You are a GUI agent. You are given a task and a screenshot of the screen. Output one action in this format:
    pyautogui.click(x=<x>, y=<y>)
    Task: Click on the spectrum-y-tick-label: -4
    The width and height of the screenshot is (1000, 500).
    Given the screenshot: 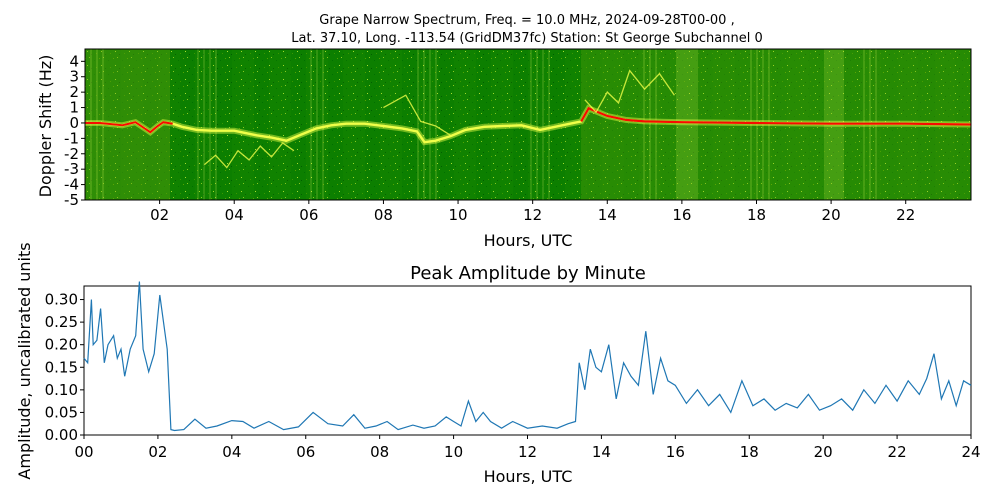 What is the action you would take?
    pyautogui.click(x=71, y=185)
    